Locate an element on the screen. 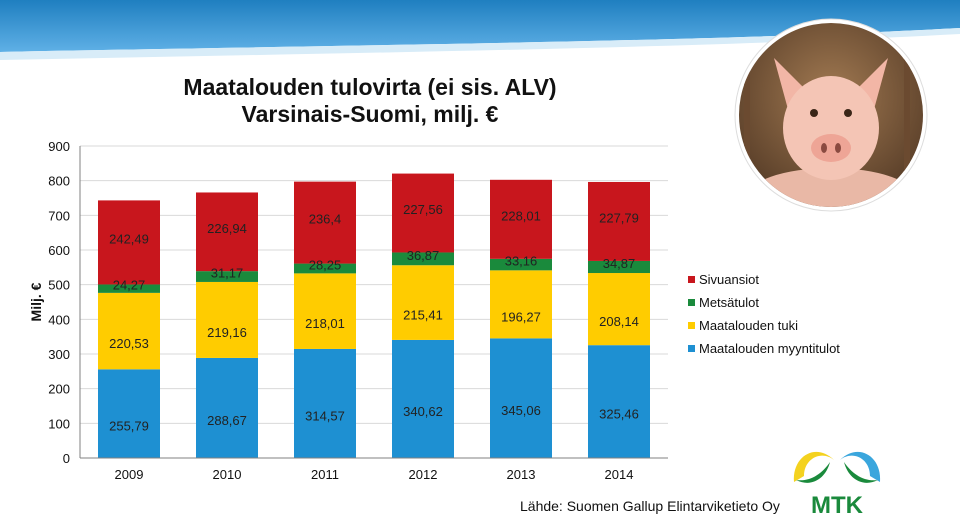 The height and width of the screenshot is (517, 960). legend-label: Maatalouden tuki is located at coordinates (749, 325).